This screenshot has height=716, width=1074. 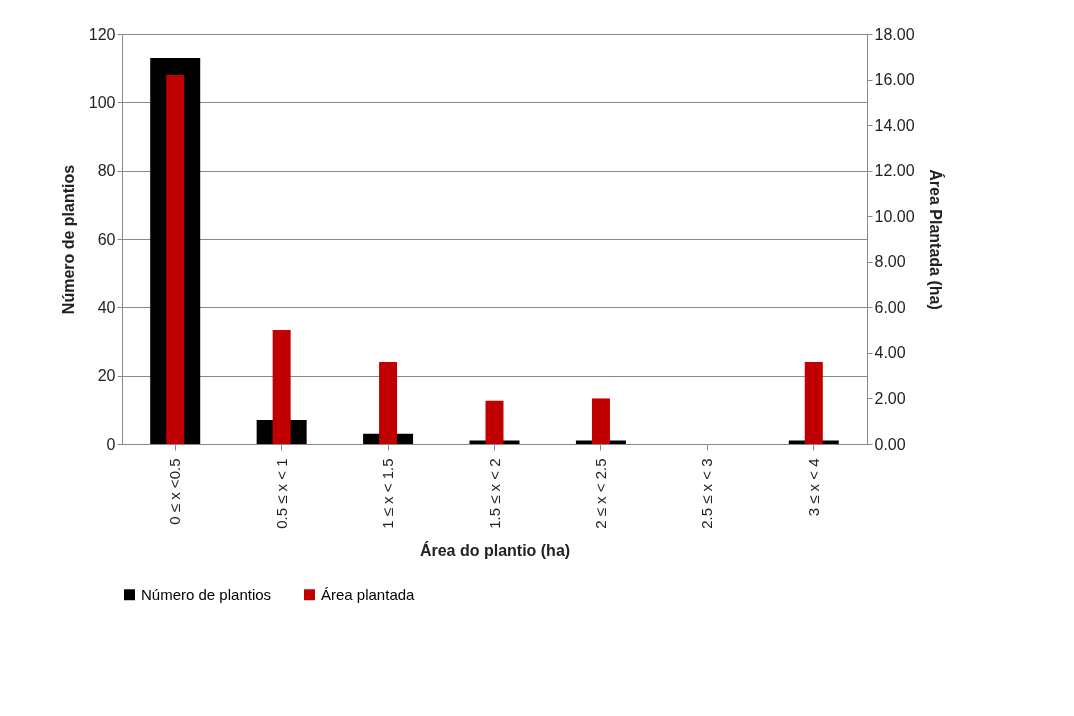 I want to click on y-tick-label: 120, so click(x=102, y=34).